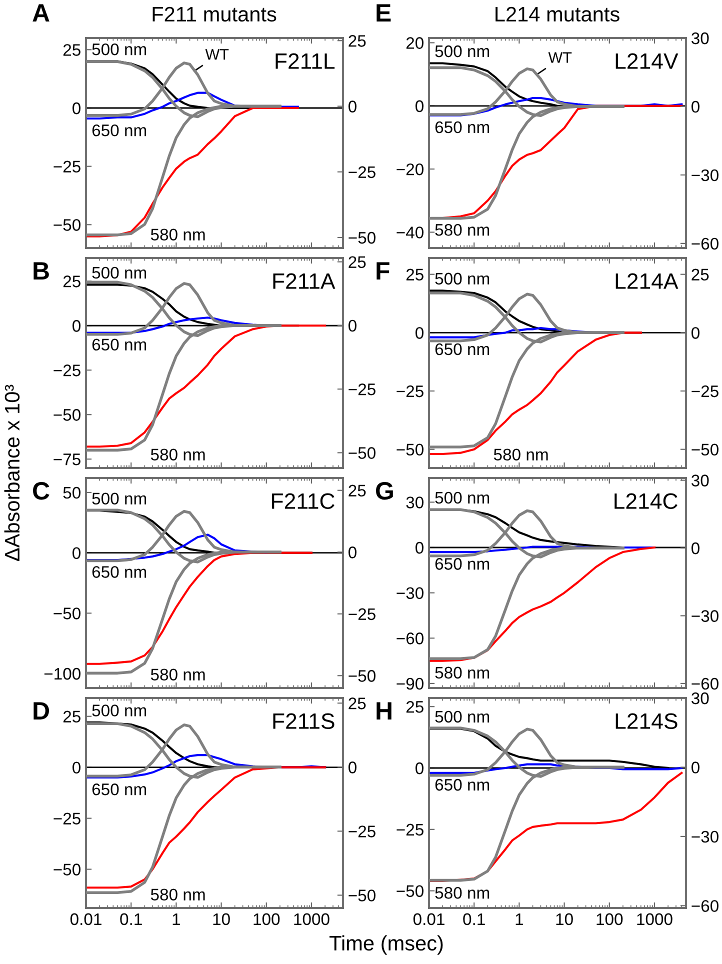 The height and width of the screenshot is (964, 722). What do you see at coordinates (410, 169) in the screenshot?
I see `y-tick-label: −20` at bounding box center [410, 169].